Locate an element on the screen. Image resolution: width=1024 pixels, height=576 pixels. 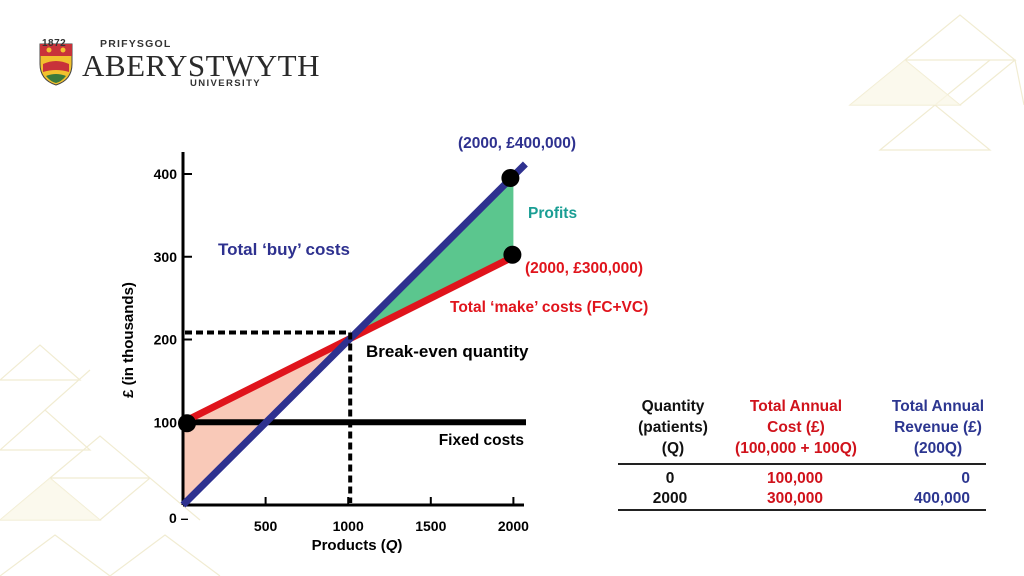
table-cell: 300,000 is located at coordinates (795, 498).